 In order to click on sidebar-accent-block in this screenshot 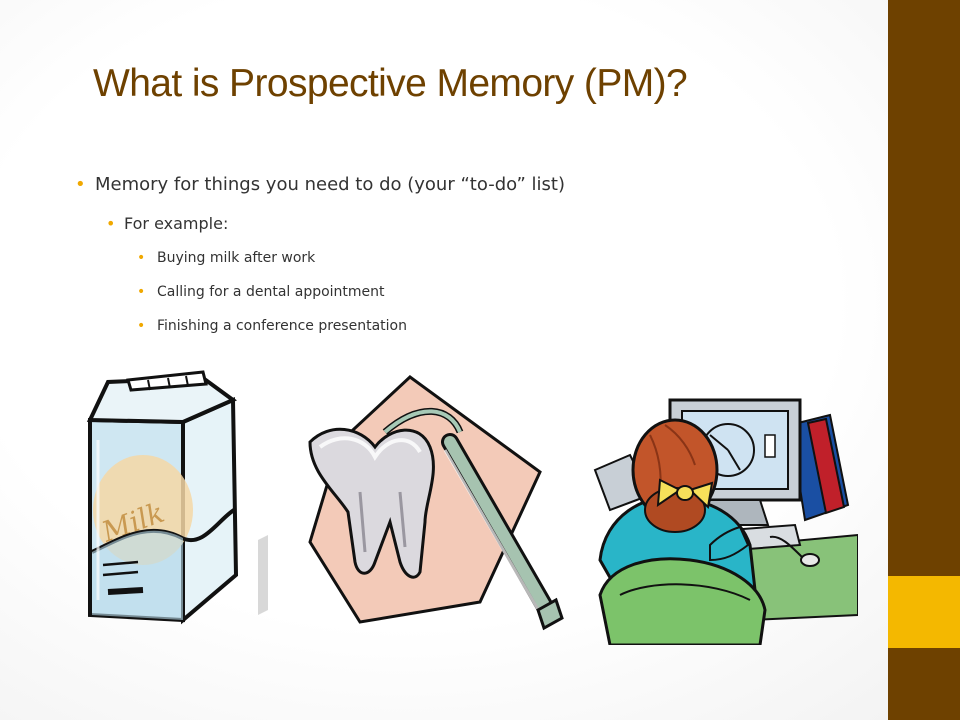, I will do `click(924, 612)`.